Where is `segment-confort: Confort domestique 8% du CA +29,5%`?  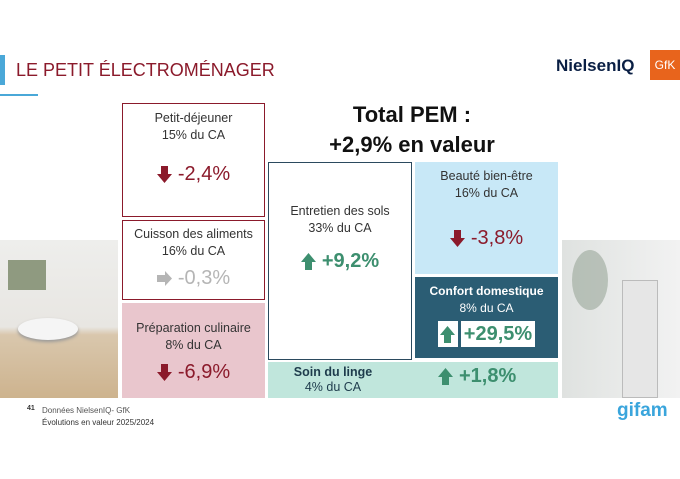 segment-confort: Confort domestique 8% du CA +29,5% is located at coordinates (486, 317).